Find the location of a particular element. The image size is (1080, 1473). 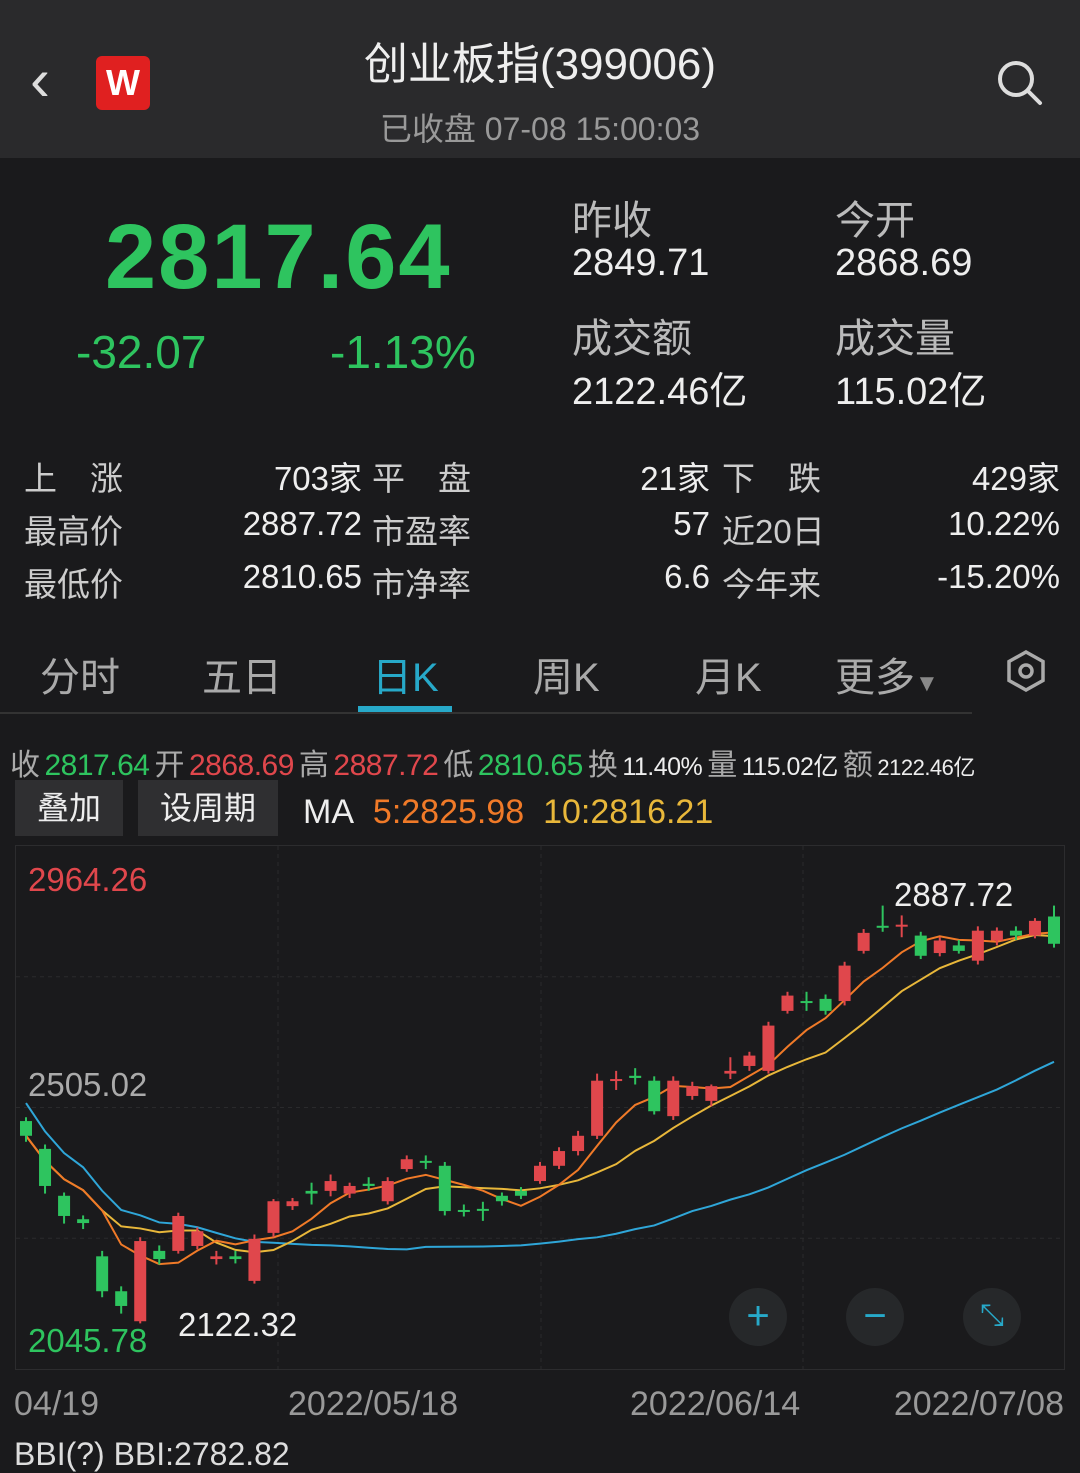

ma-legend: MA 5:2825.98 10:2816.21 is located at coordinates (508, 812).